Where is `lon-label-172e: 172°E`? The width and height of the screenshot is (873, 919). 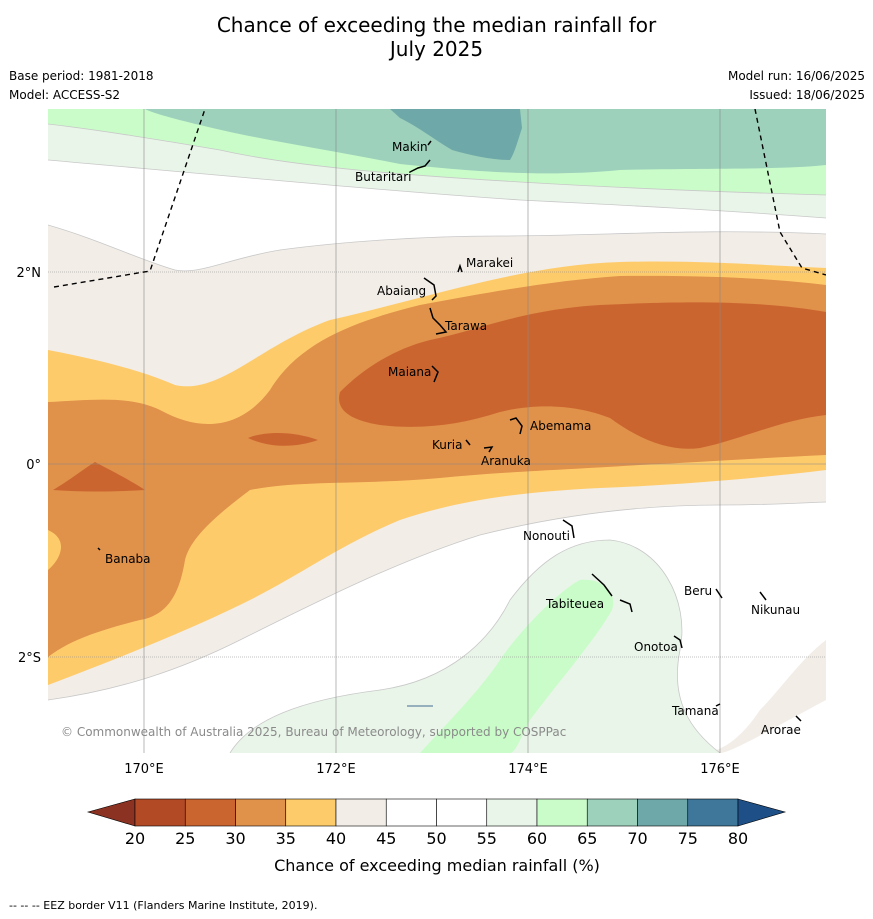 lon-label-172e: 172°E is located at coordinates (336, 769).